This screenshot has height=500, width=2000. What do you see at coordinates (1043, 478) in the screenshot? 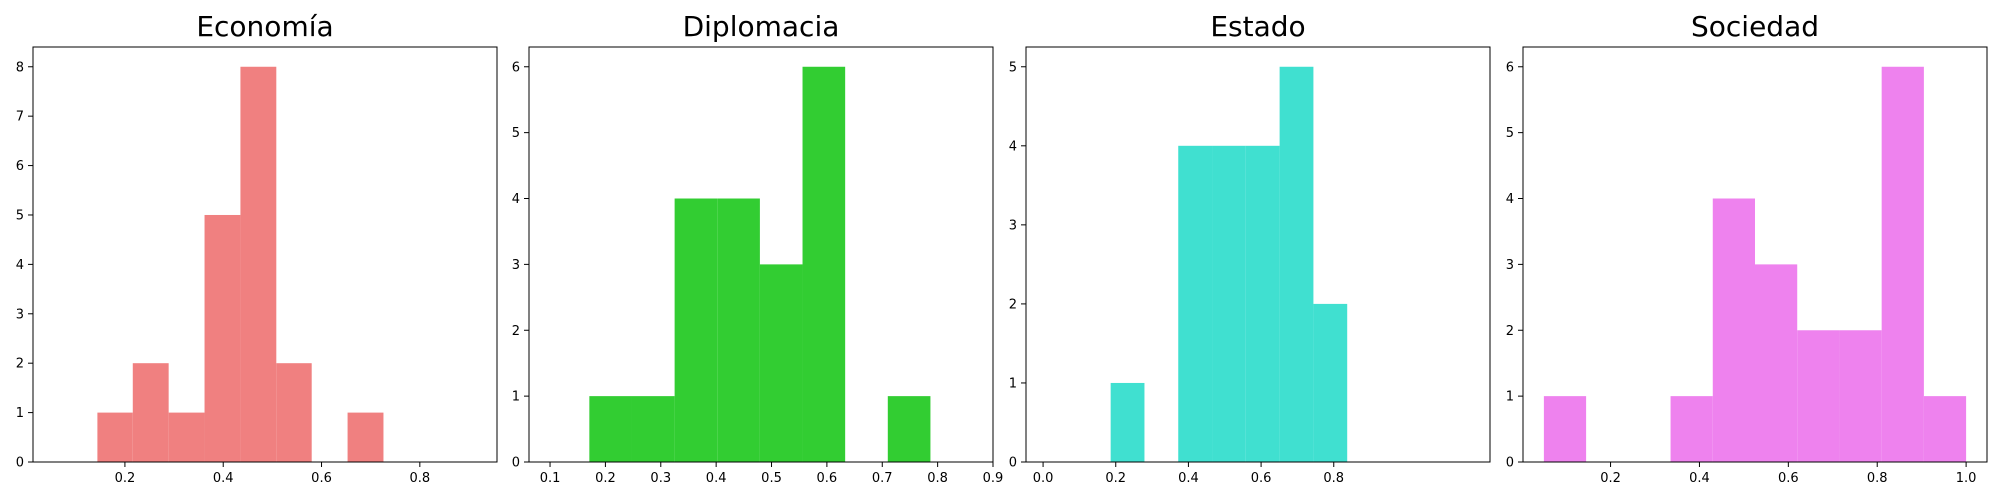
I see `x-tick-label: 0.0` at bounding box center [1043, 478].